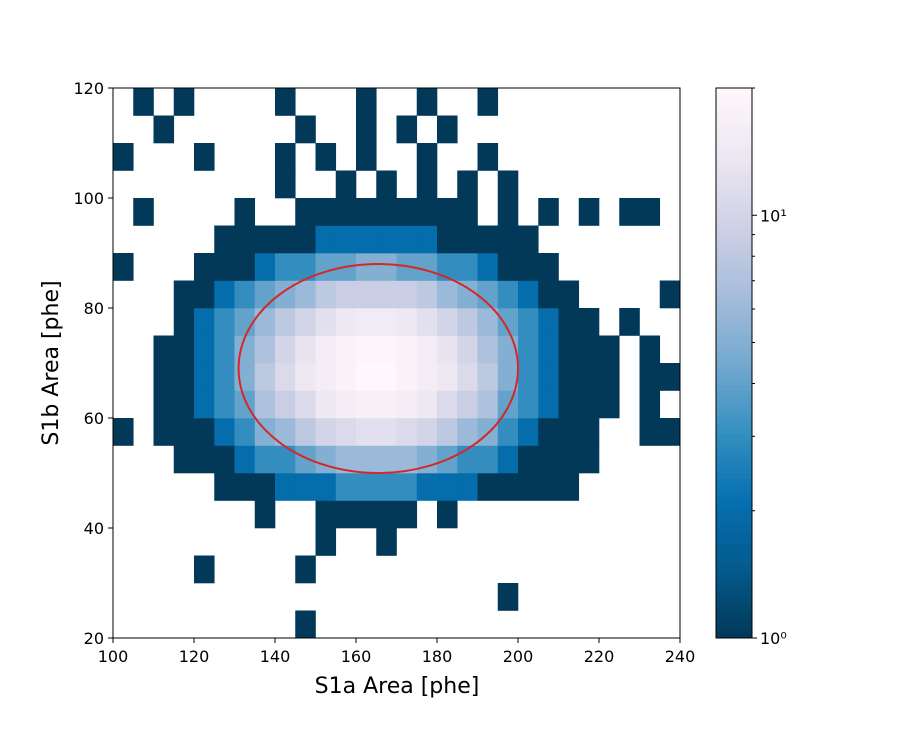 This screenshot has height=735, width=913. I want to click on x-tick-label: 220, so click(599, 656).